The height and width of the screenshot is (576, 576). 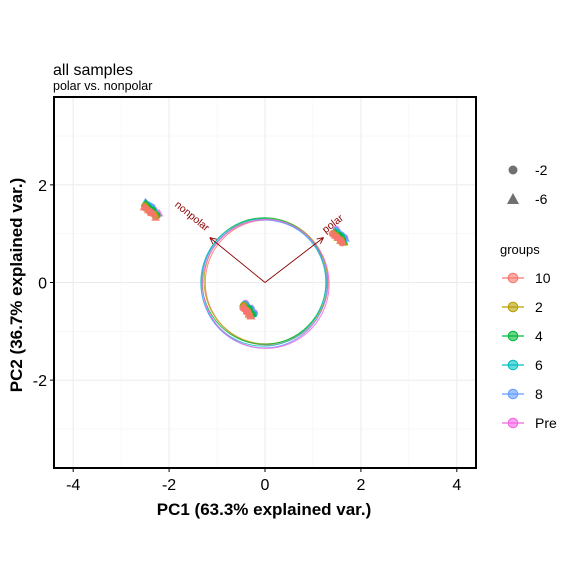 What do you see at coordinates (539, 394) in the screenshot?
I see `legend-group-label: 8` at bounding box center [539, 394].